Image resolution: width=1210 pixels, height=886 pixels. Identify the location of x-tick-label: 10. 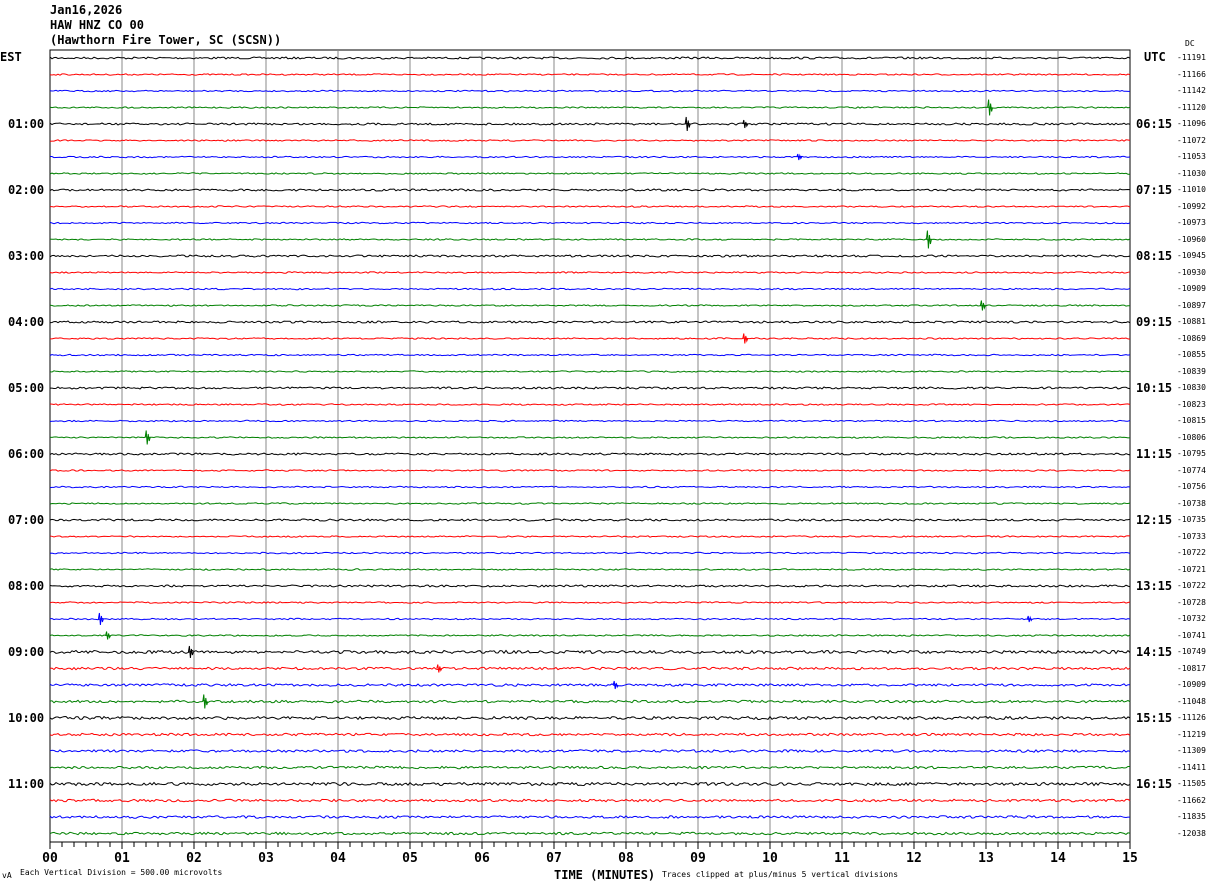
(770, 858).